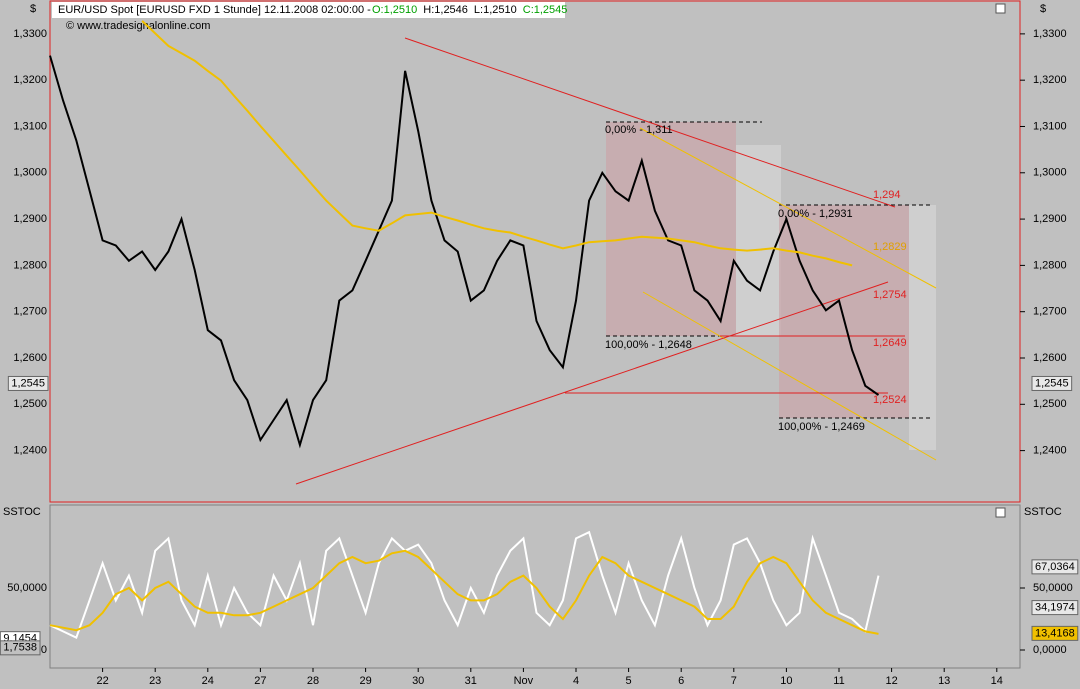 The image size is (1080, 689). I want to click on value-tag: 1,7538, so click(20, 648).